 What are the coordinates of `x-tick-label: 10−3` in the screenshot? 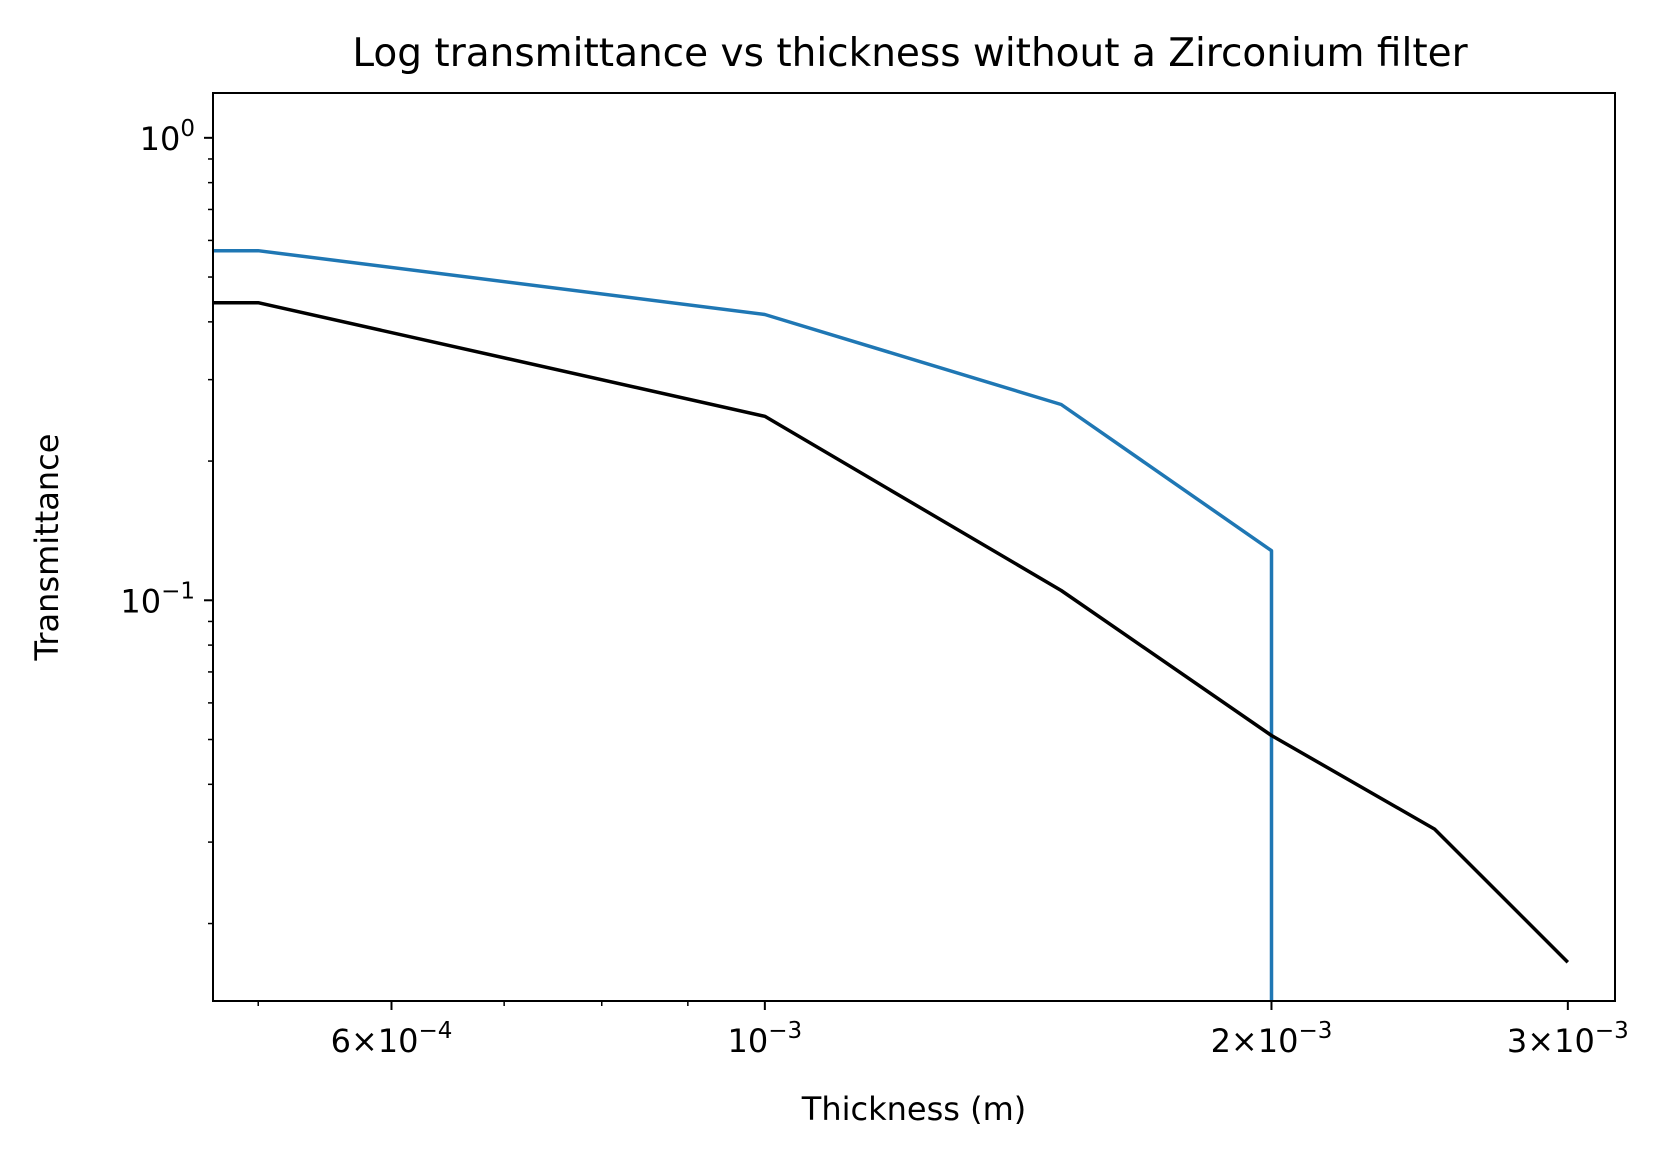 It's located at (765, 1039).